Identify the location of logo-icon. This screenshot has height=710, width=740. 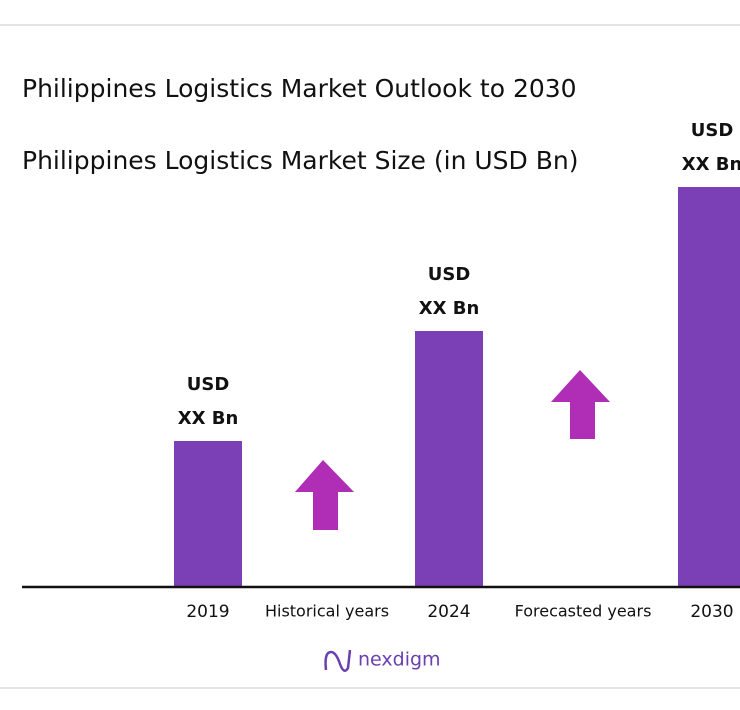
(338, 660).